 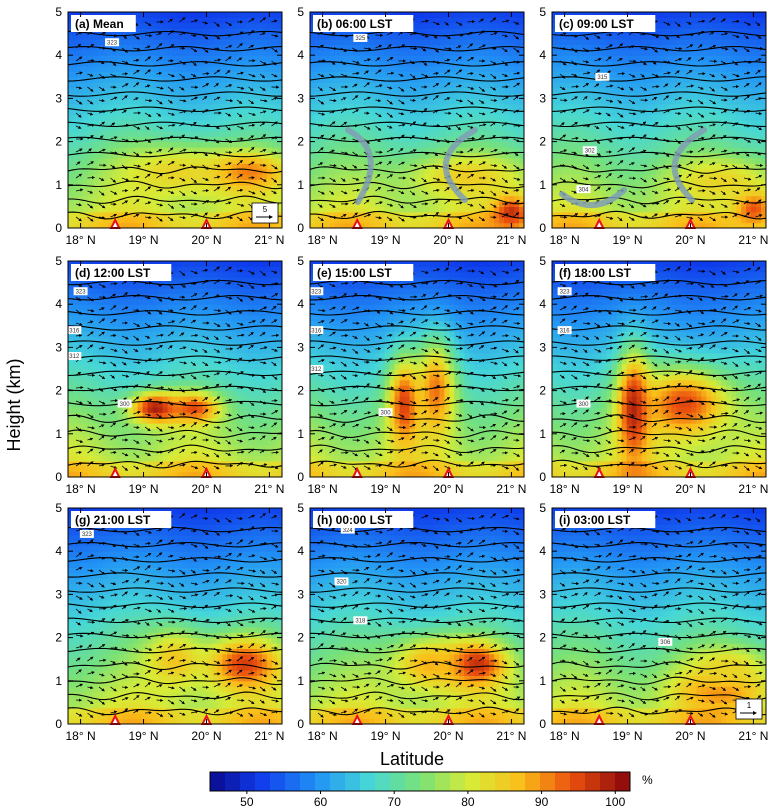 What do you see at coordinates (542, 802) in the screenshot?
I see `colorbar-tick-label: 90` at bounding box center [542, 802].